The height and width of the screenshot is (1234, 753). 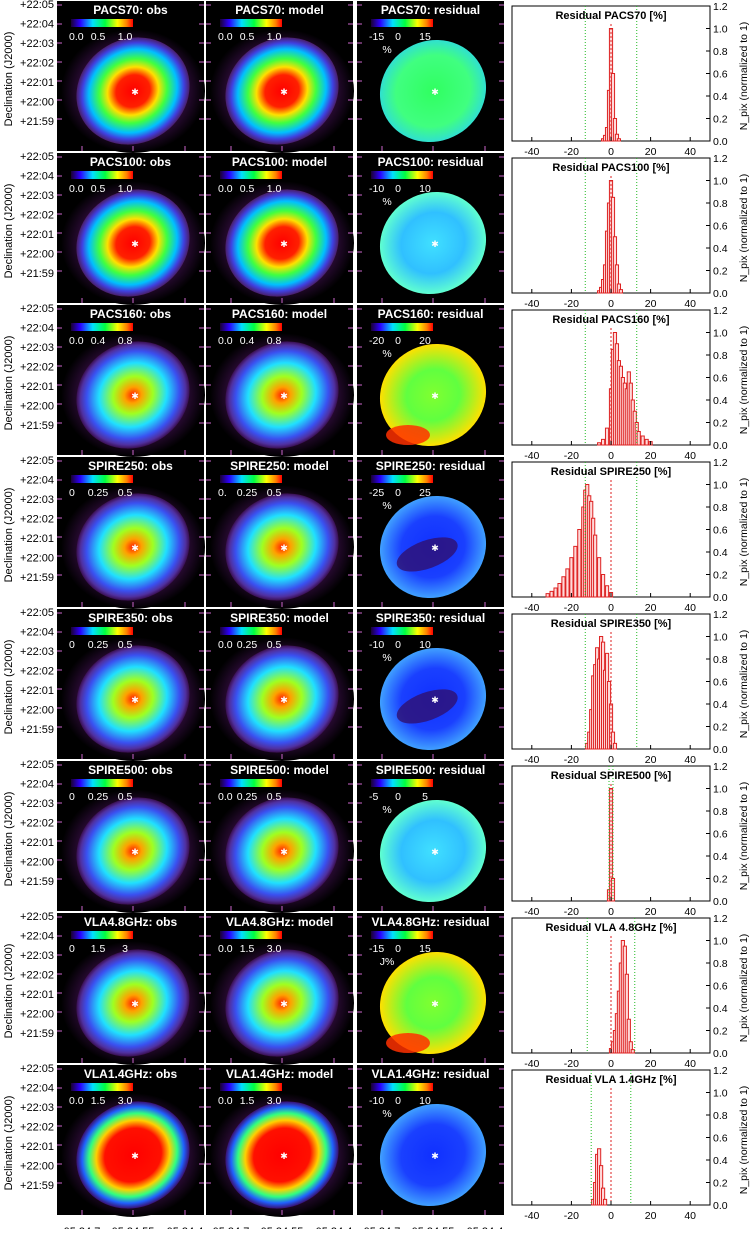 What do you see at coordinates (531, 304) in the screenshot?
I see `histogram-xtick-label: -40` at bounding box center [531, 304].